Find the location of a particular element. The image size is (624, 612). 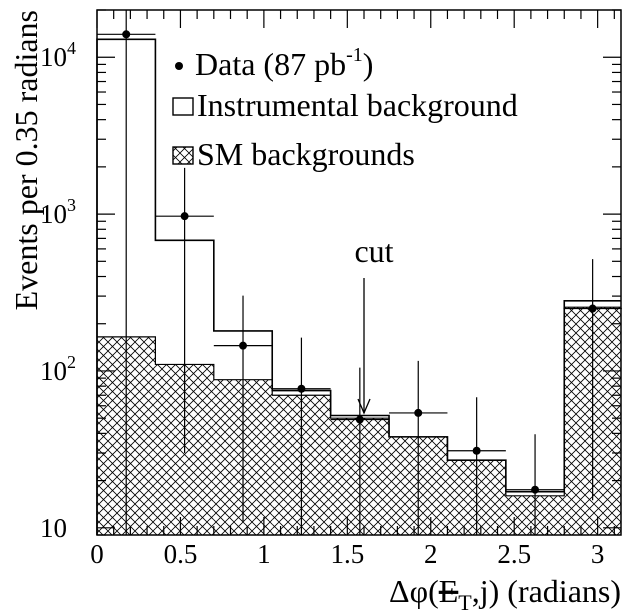

legend-data-label-main: Data (87 pb is located at coordinates (270, 64).